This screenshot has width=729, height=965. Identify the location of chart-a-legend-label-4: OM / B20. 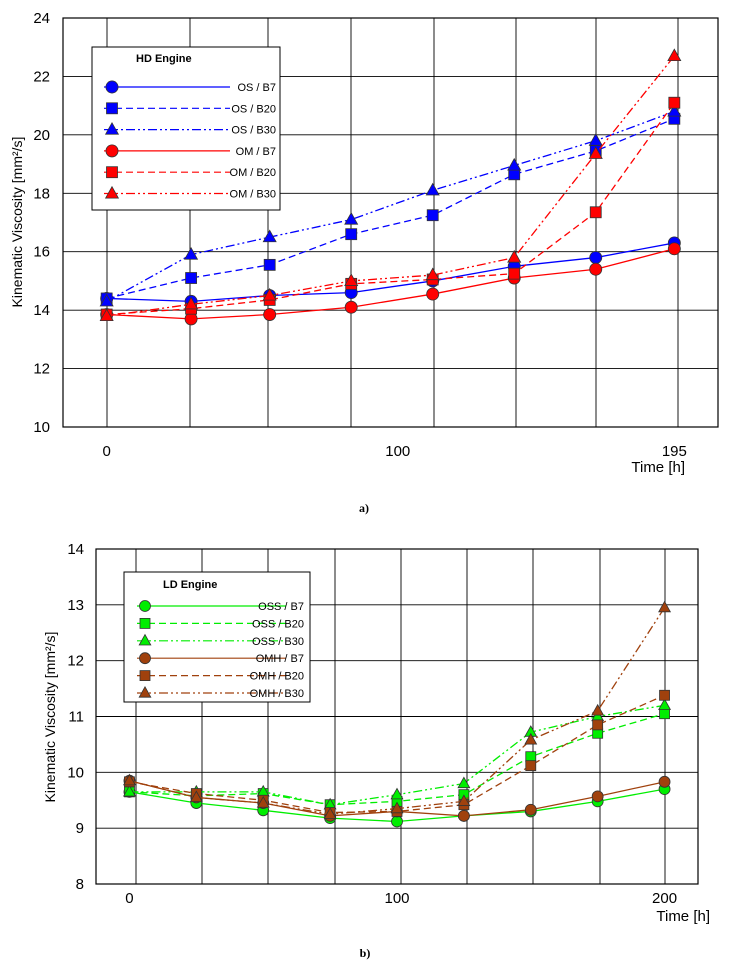
(253, 173).